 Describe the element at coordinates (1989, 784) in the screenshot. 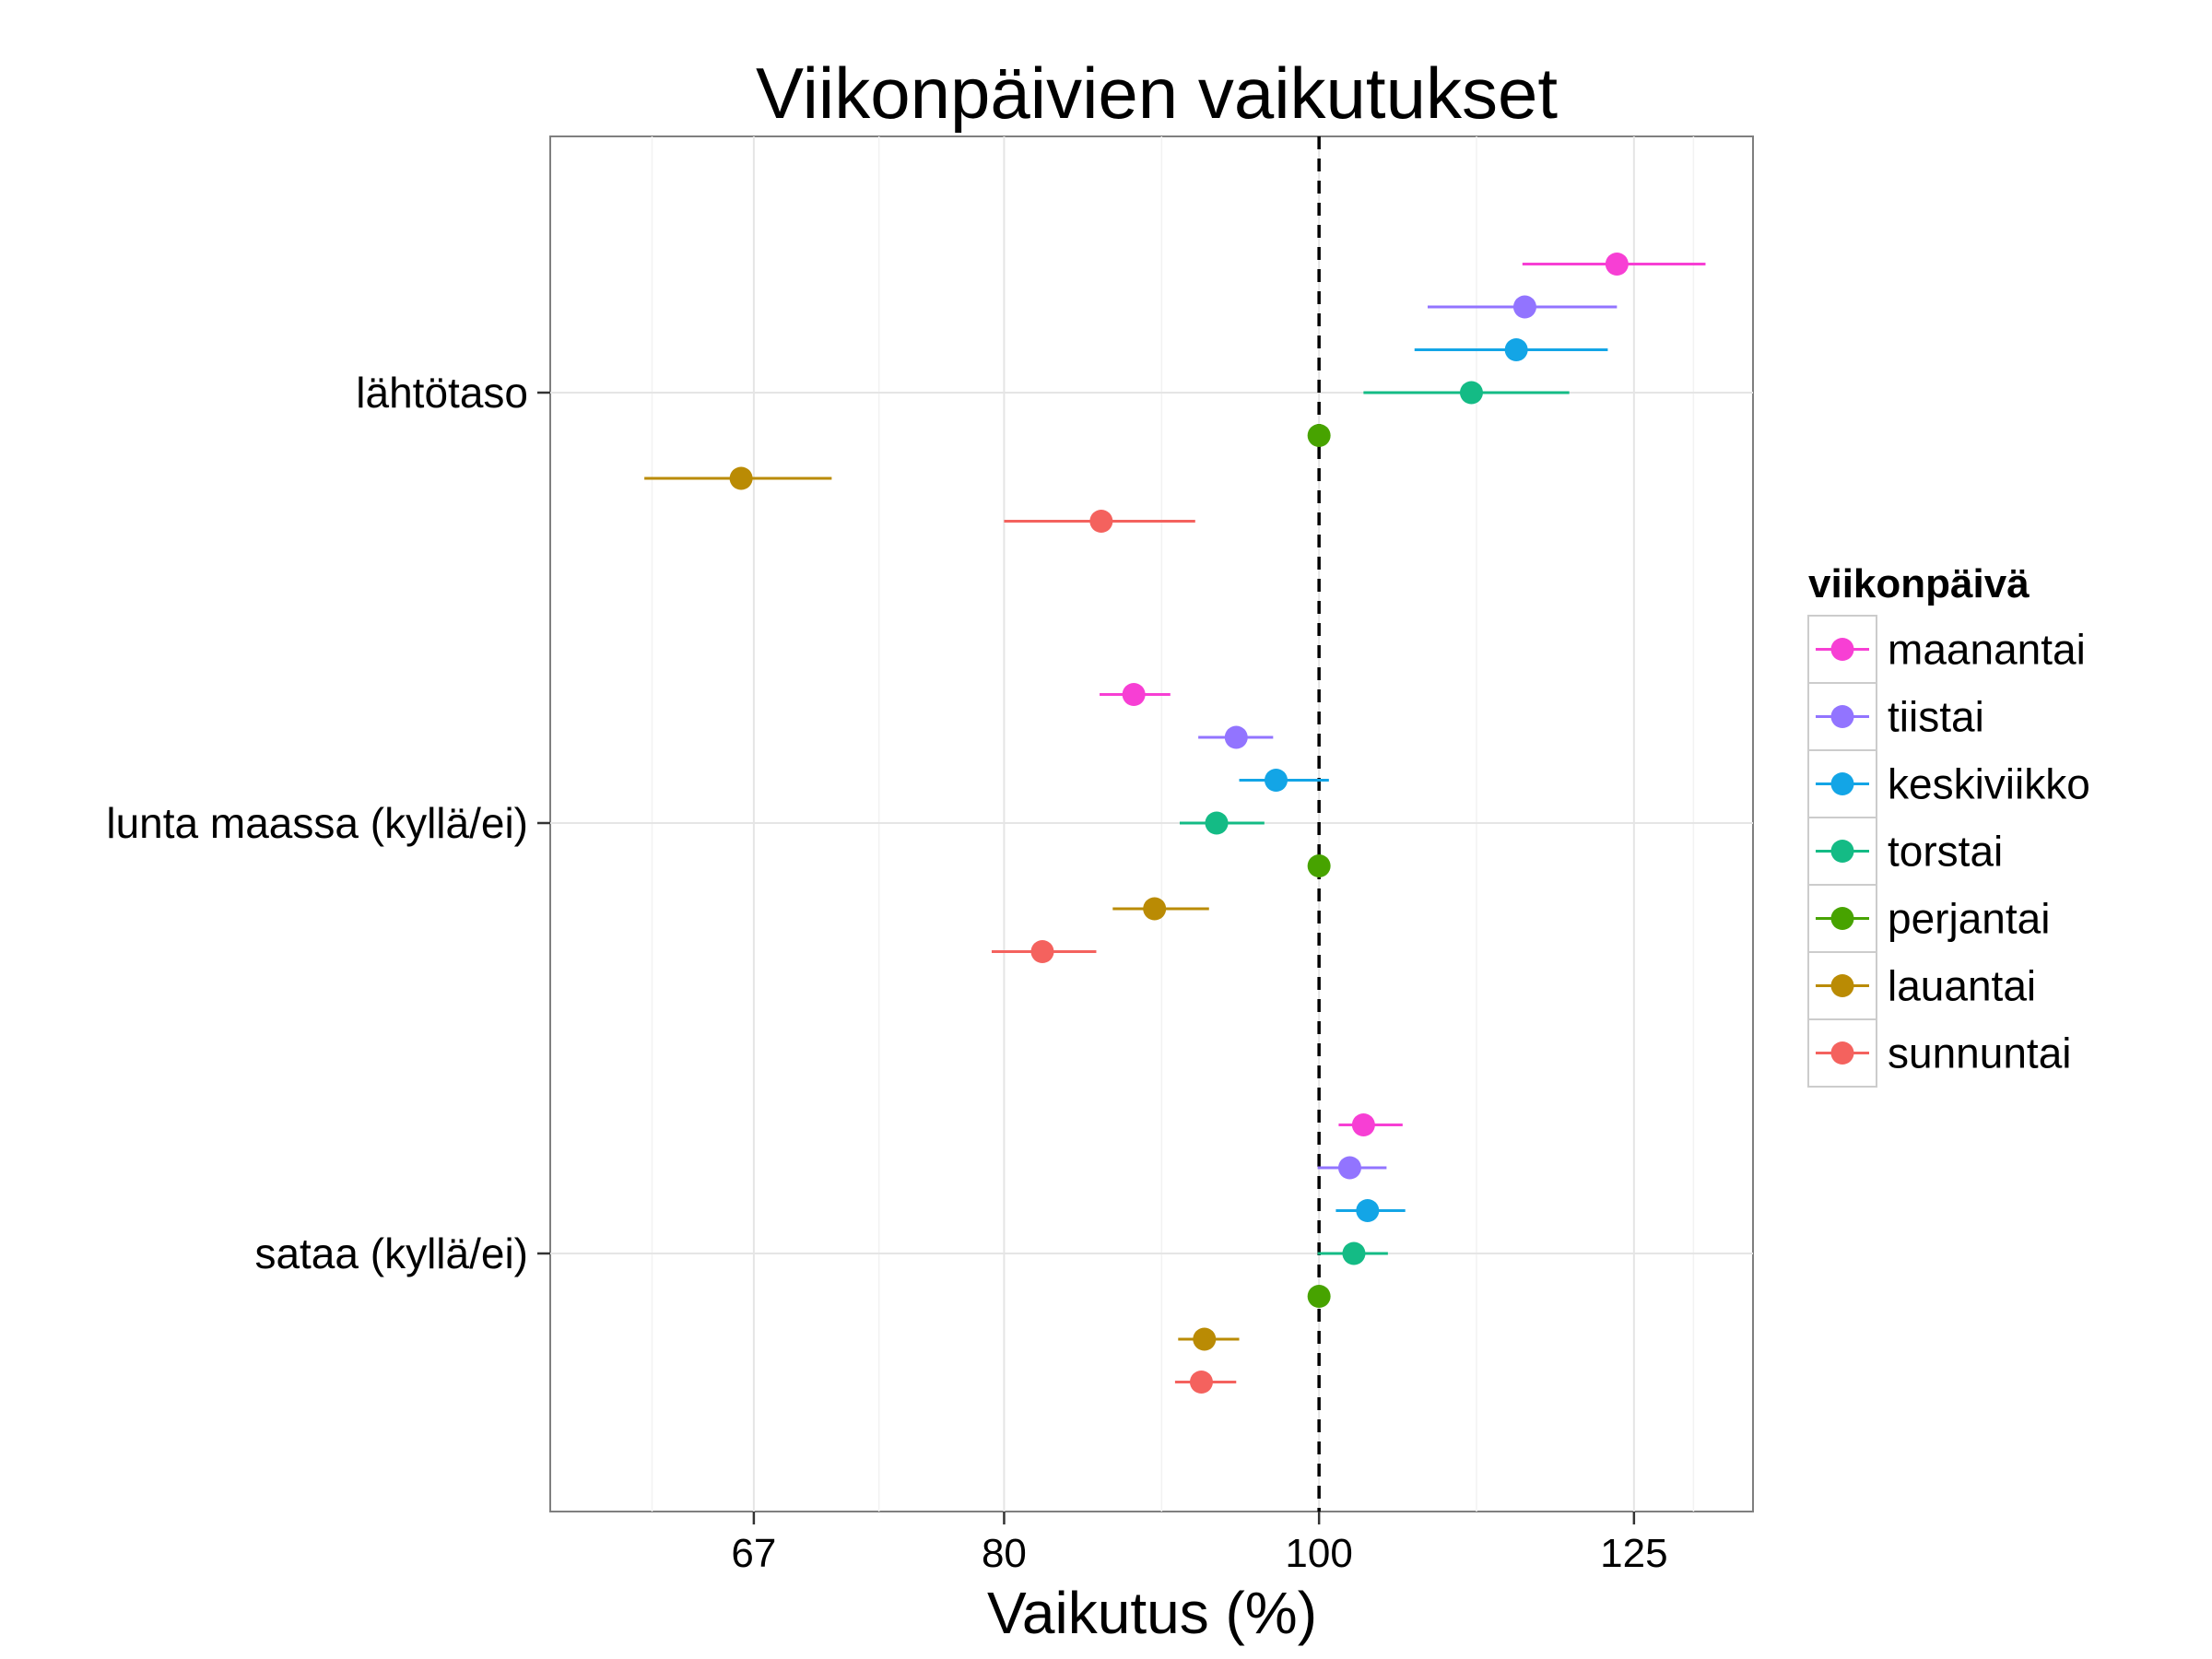

I see `legend-label: keskiviikko` at that location.